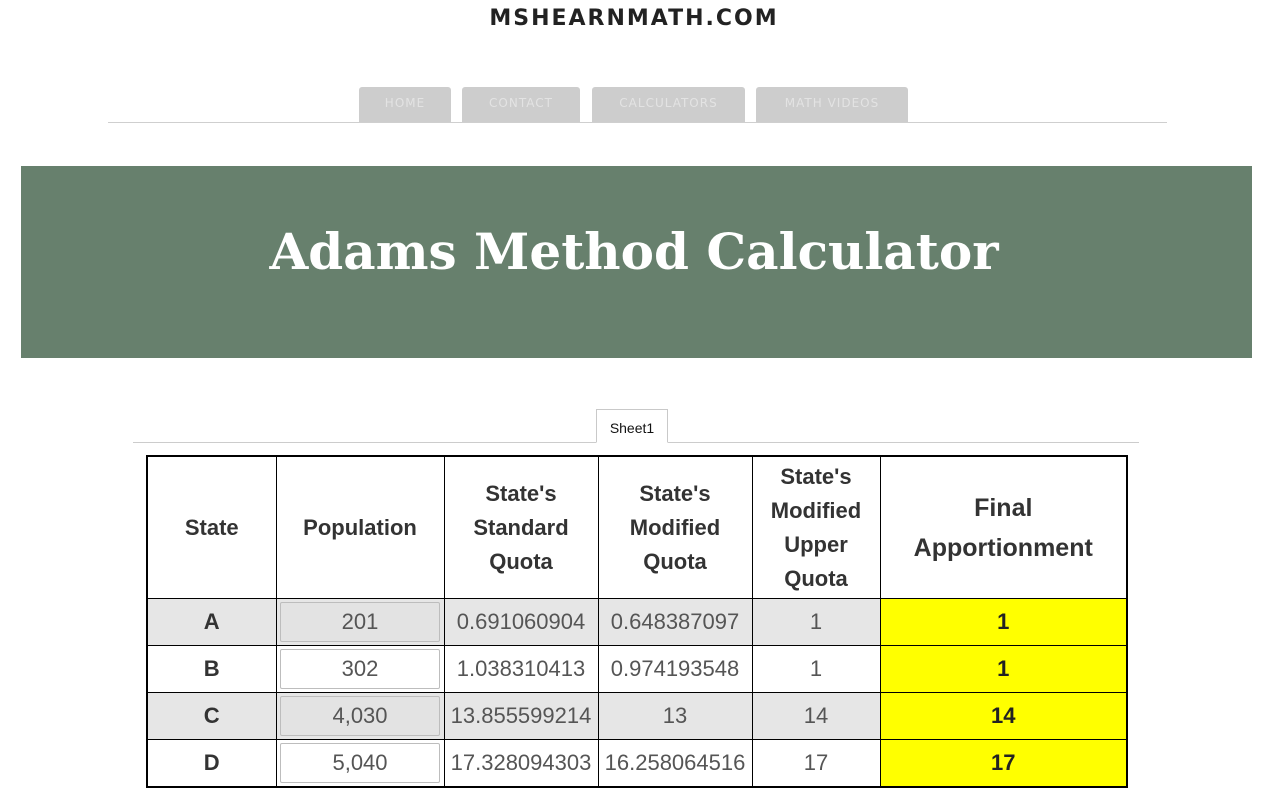 This screenshot has height=788, width=1268. I want to click on modified-quota-cell: 13, so click(675, 716).